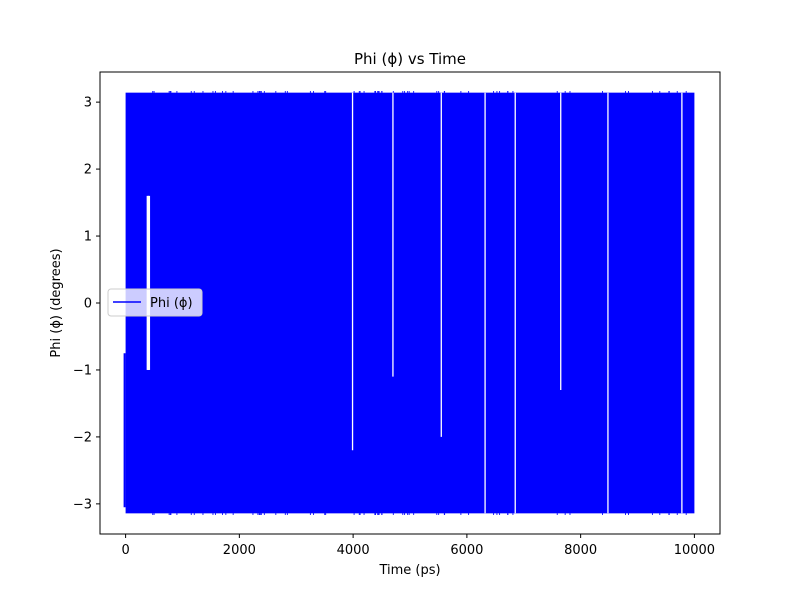 The width and height of the screenshot is (800, 600). I want to click on y-axis: −3 −2 −1 0 1 2 3, so click(86, 304).